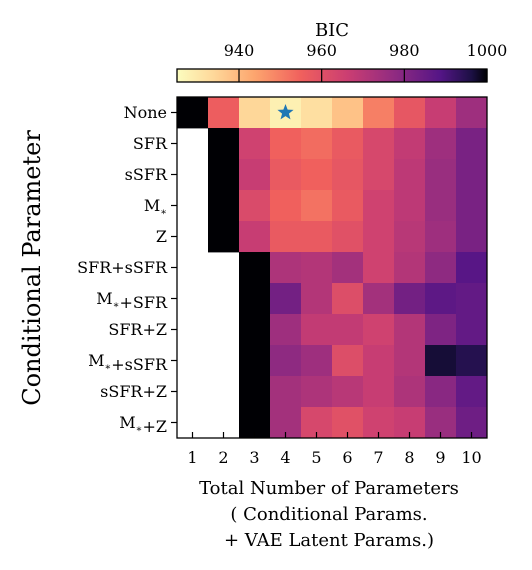  I want to click on y-tick-label: M∗+SFR, so click(132, 300).